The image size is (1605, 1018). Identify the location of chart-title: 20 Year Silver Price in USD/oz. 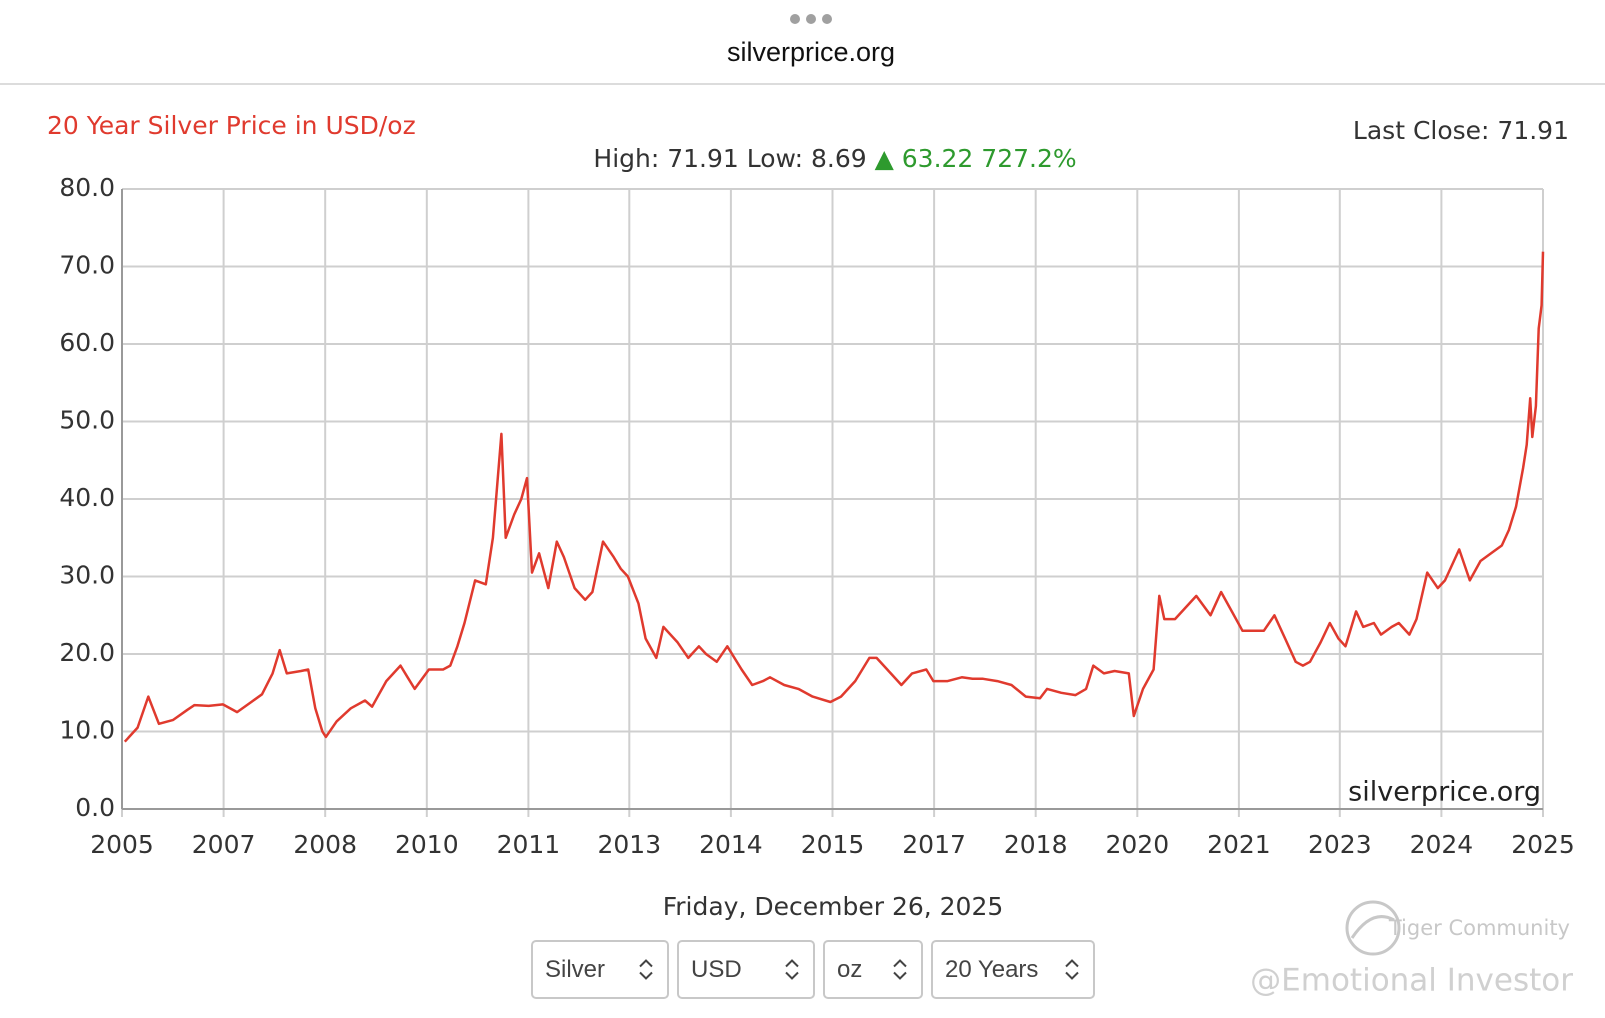
(231, 125).